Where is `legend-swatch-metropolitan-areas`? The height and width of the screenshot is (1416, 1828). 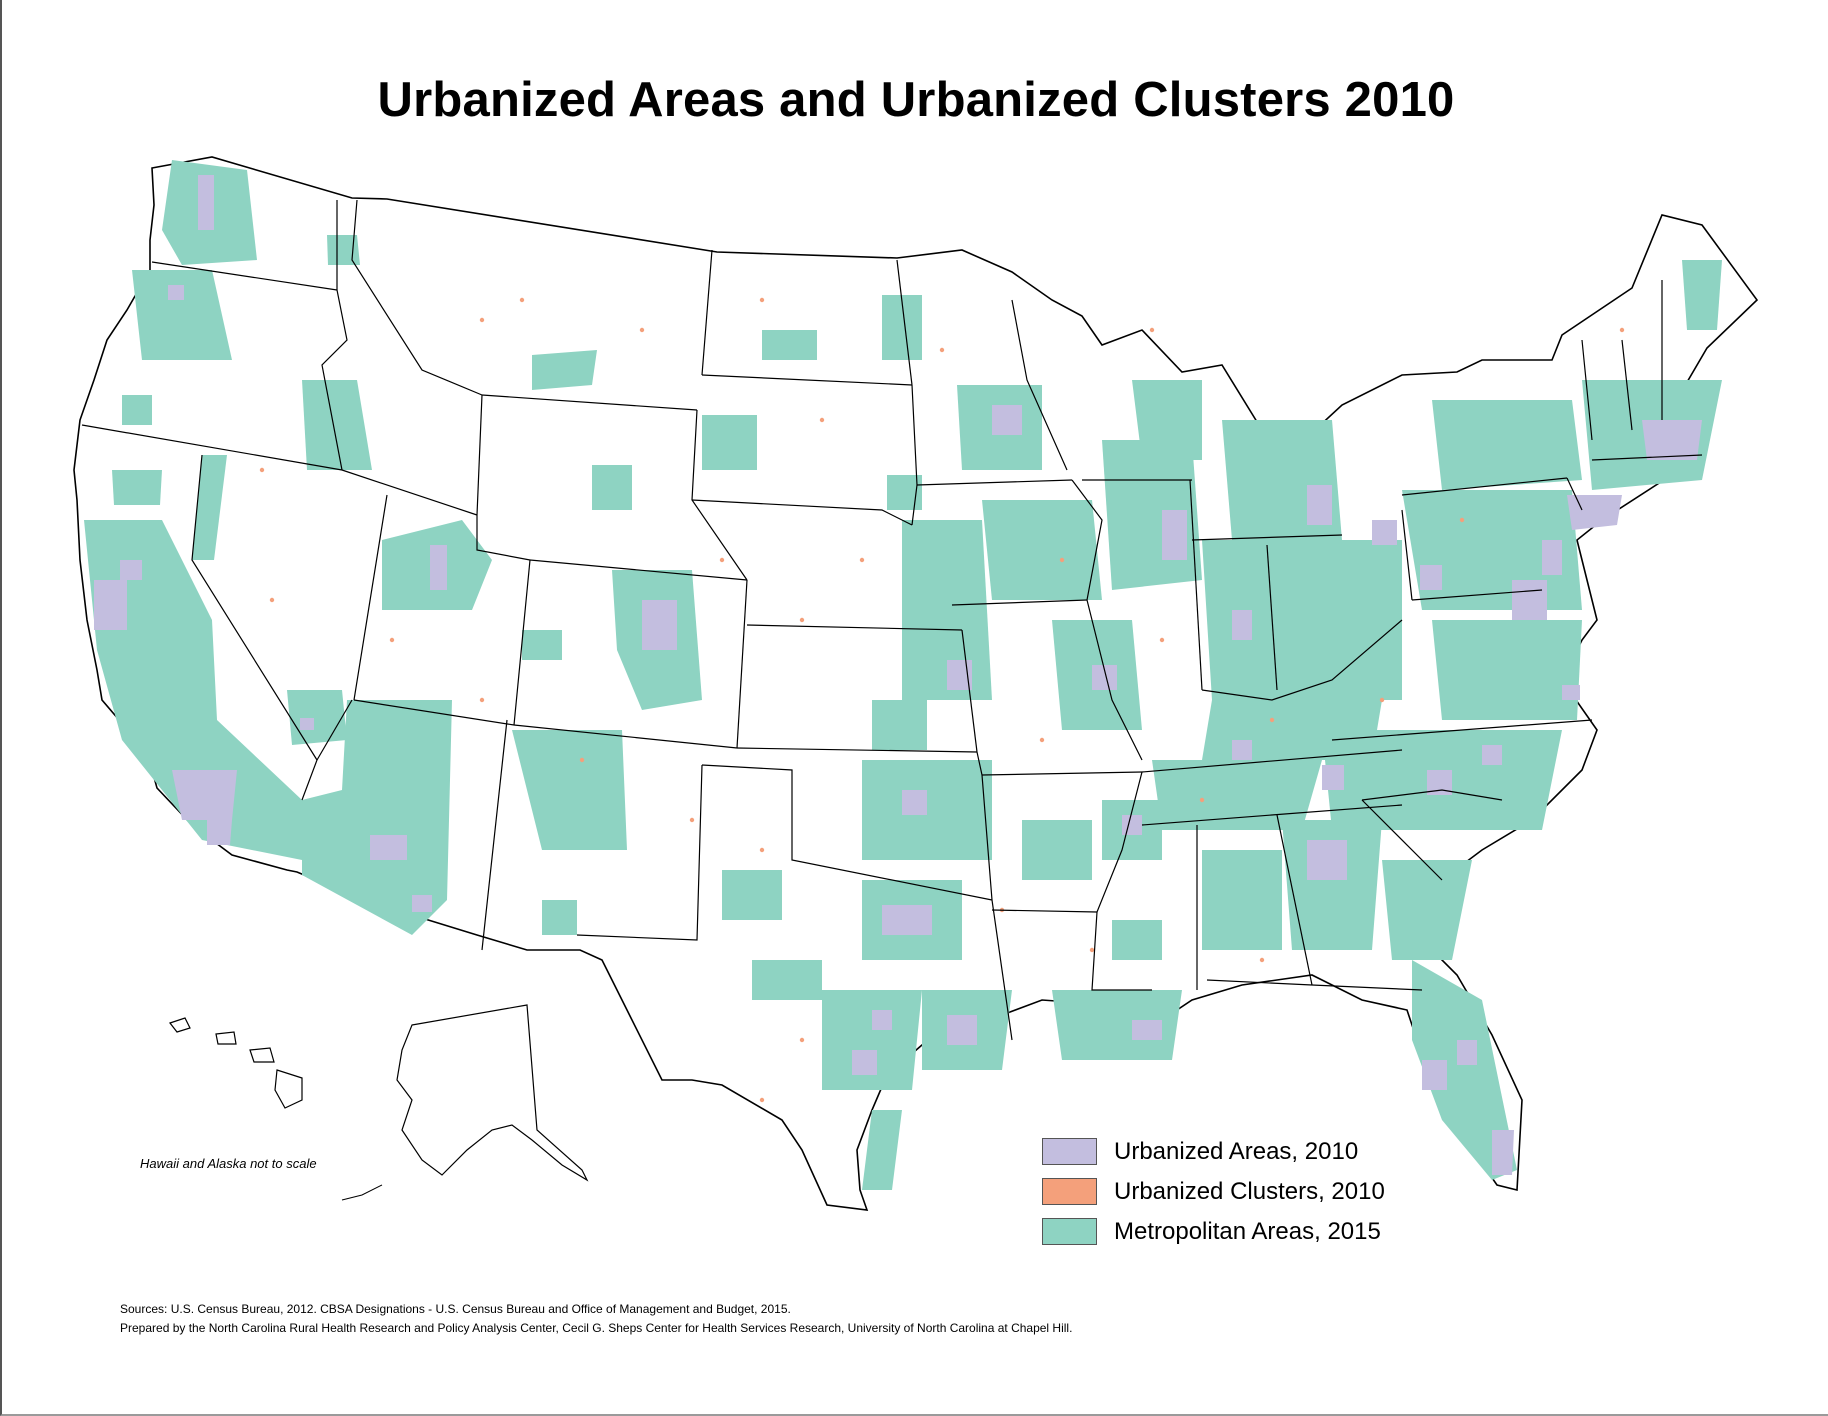
legend-swatch-metropolitan-areas is located at coordinates (1069, 1231).